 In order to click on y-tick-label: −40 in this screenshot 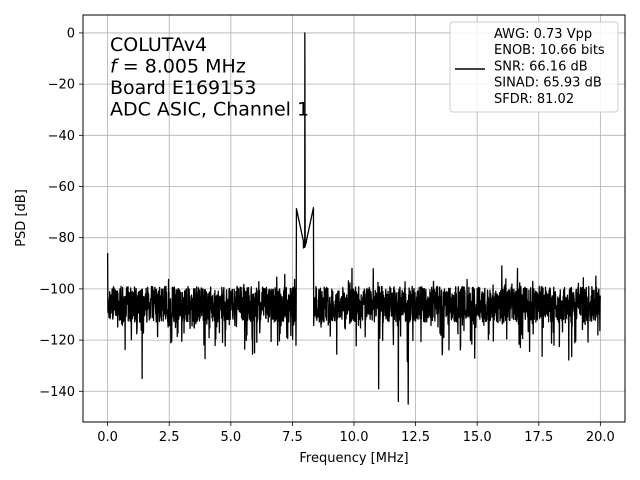, I will do `click(61, 136)`.